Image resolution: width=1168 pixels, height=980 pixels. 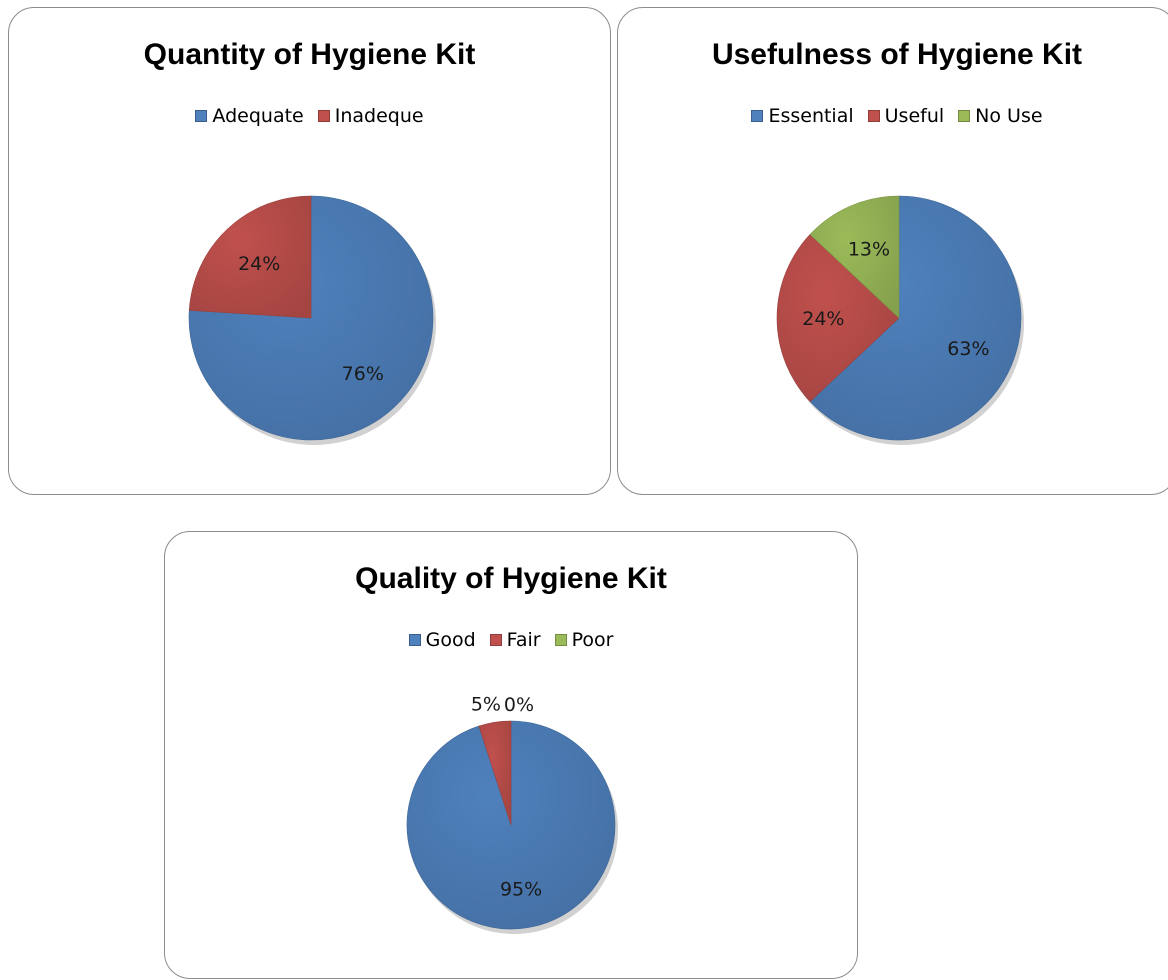 I want to click on pie-slice-essential, so click(x=915, y=318).